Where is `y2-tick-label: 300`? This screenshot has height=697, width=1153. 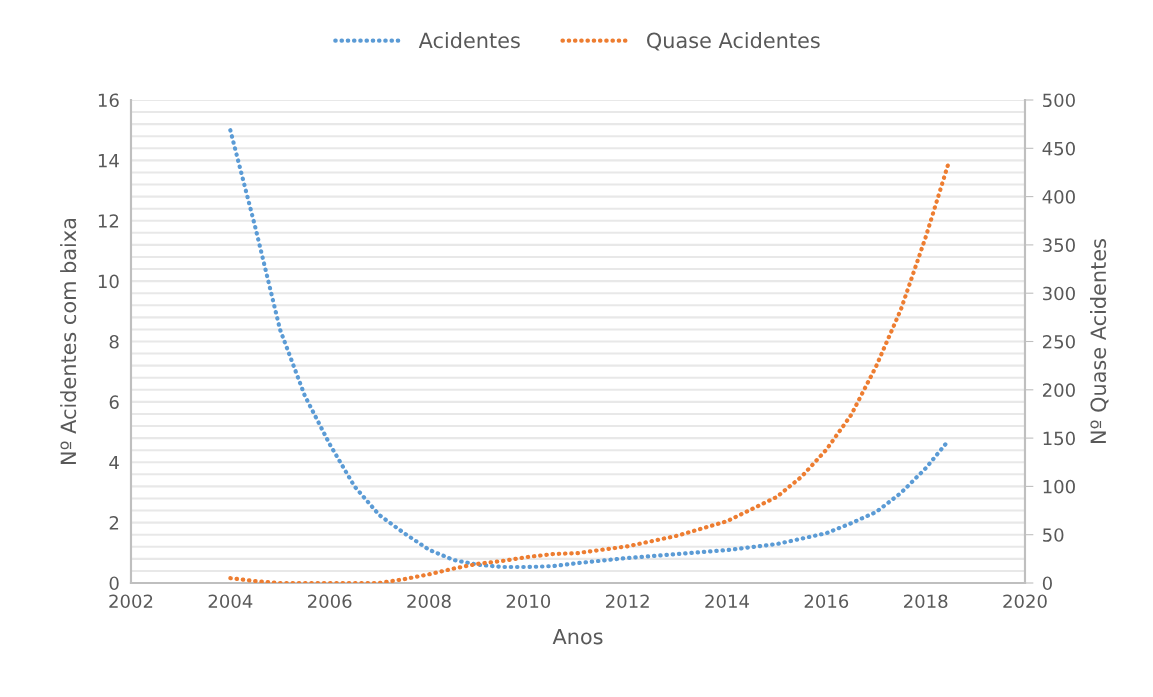
y2-tick-label: 300 is located at coordinates (1059, 293).